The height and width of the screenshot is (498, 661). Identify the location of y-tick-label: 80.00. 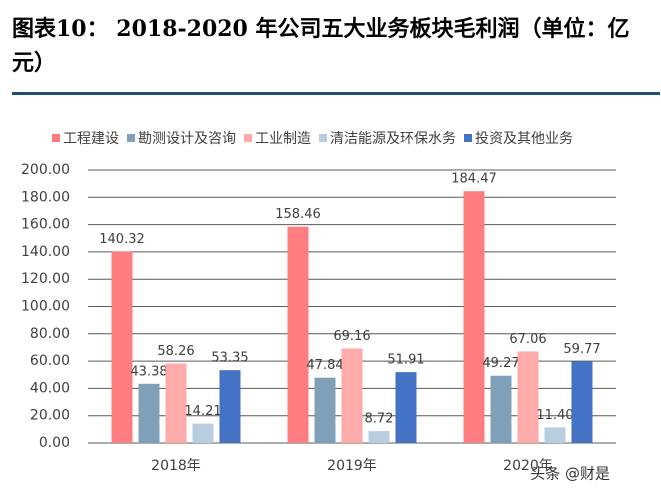
(50, 334).